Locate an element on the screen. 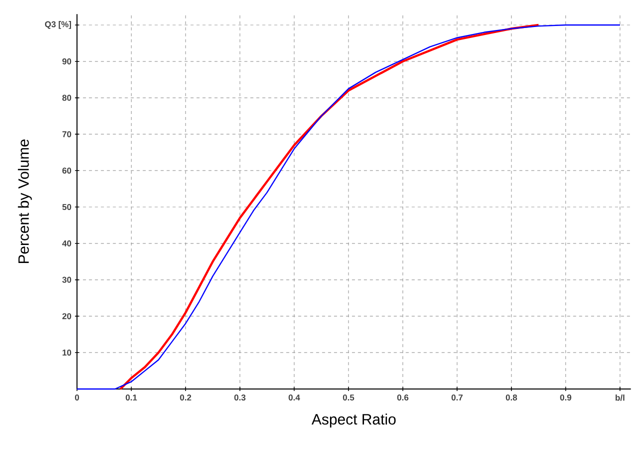  y-tick-label: 70 is located at coordinates (67, 134).